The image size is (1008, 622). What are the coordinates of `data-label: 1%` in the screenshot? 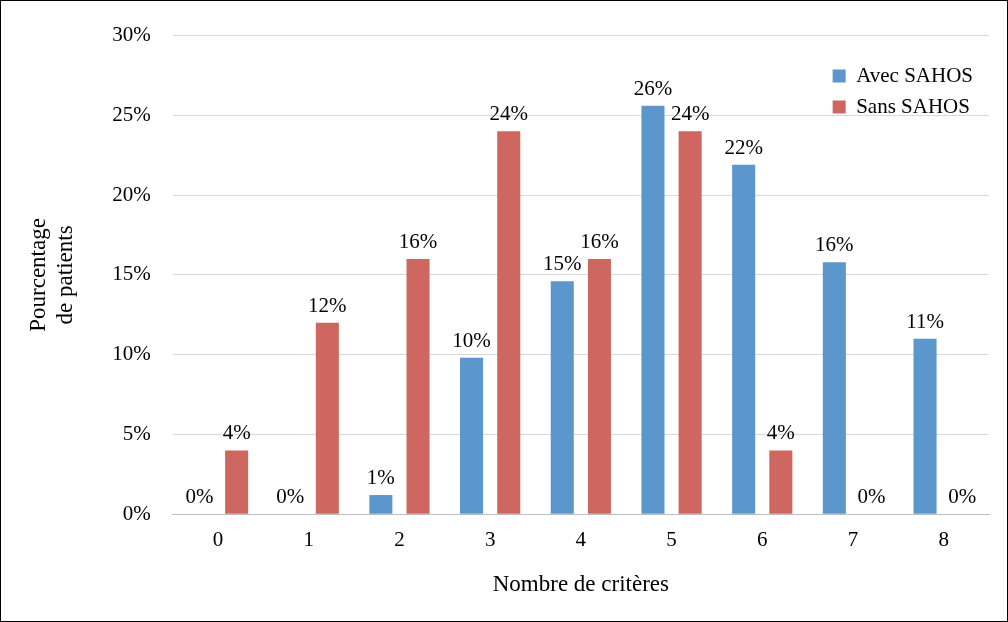 It's located at (380, 477).